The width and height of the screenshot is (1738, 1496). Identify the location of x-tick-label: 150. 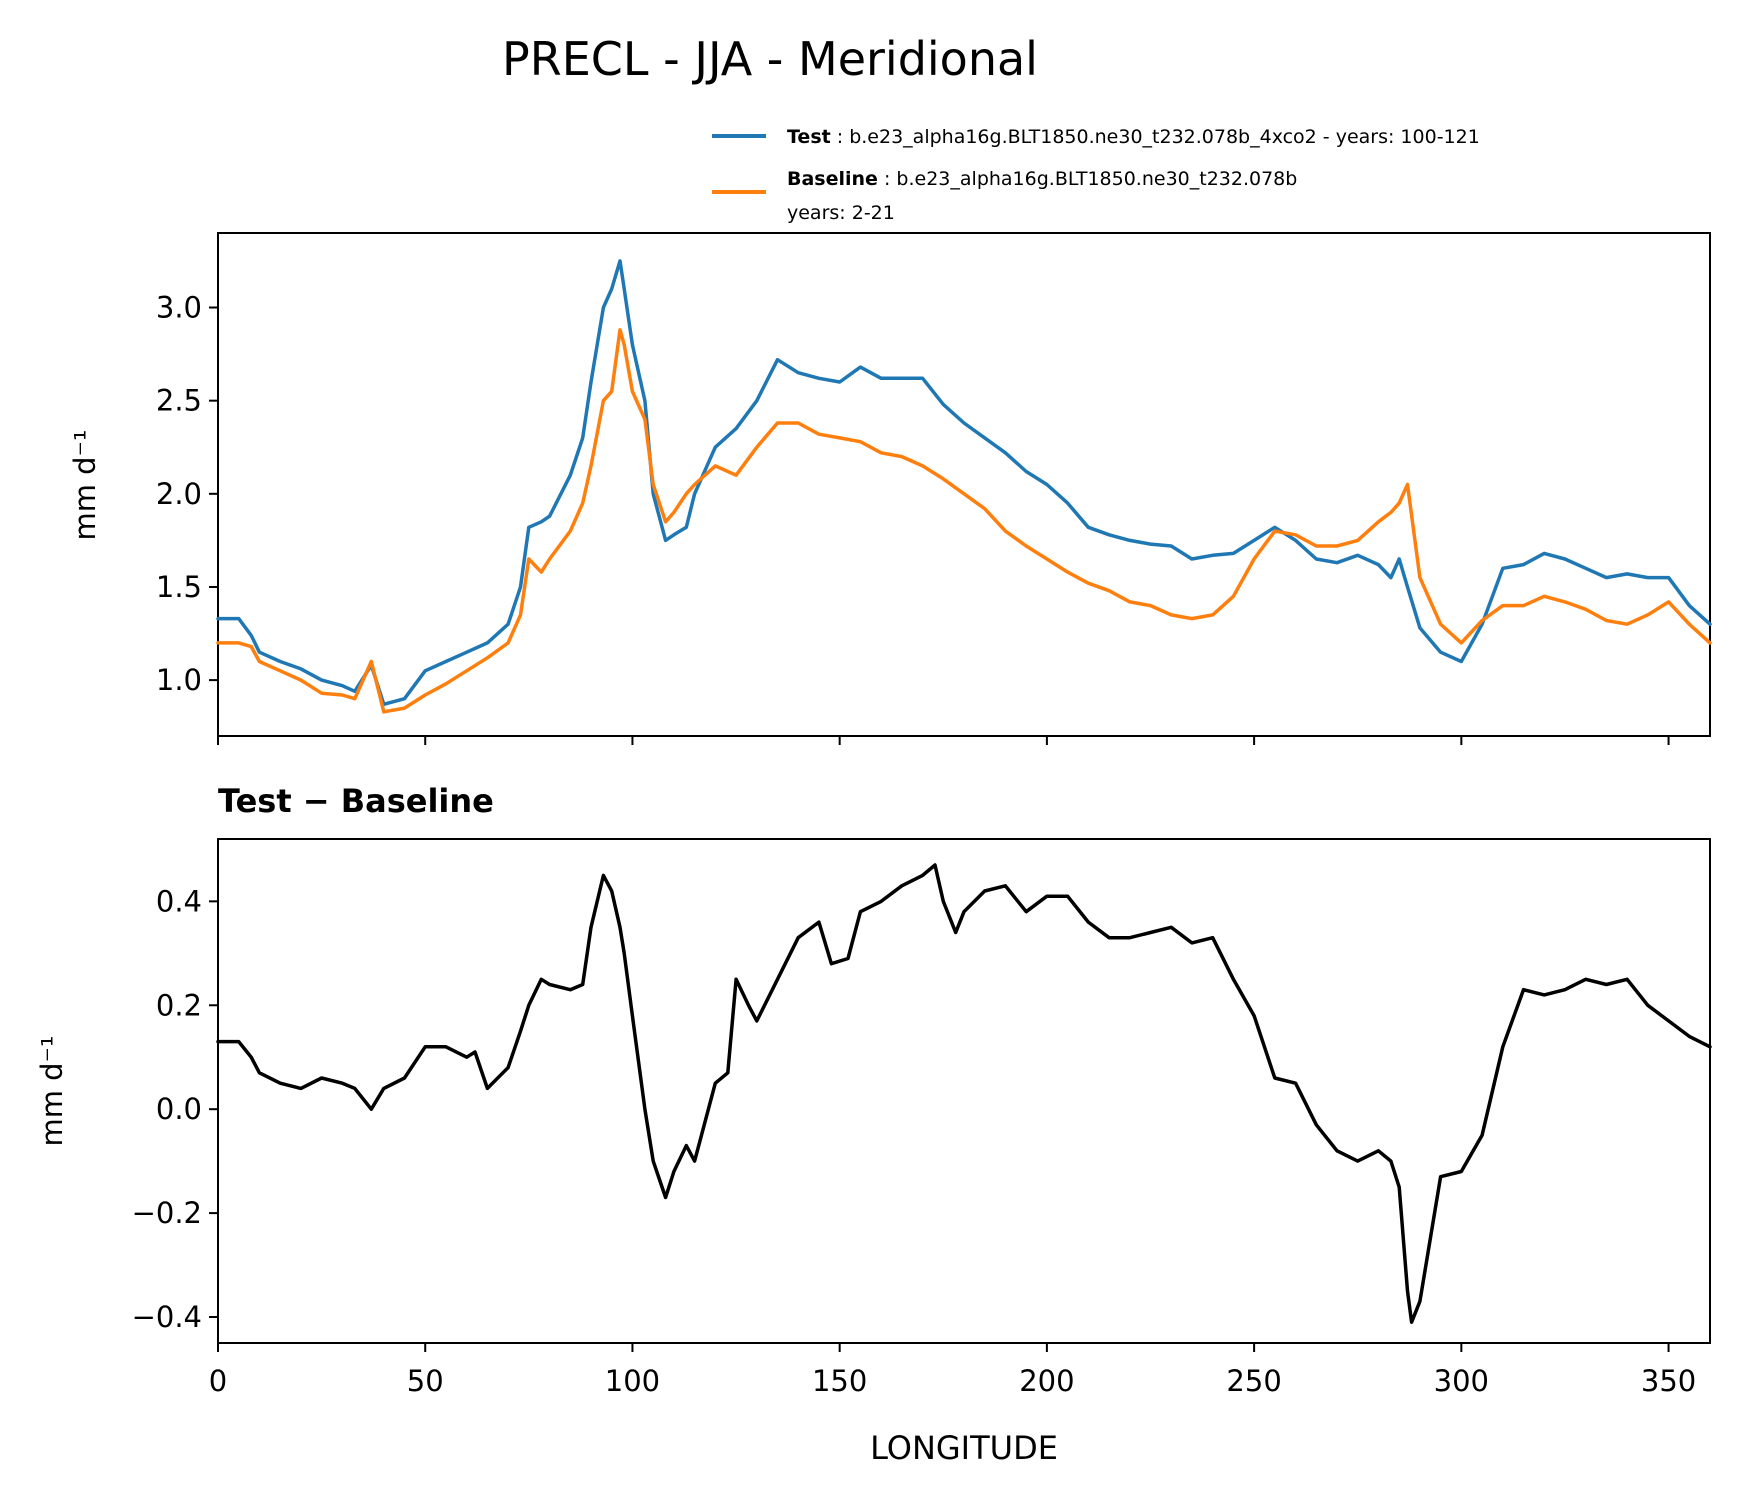
(839, 1381).